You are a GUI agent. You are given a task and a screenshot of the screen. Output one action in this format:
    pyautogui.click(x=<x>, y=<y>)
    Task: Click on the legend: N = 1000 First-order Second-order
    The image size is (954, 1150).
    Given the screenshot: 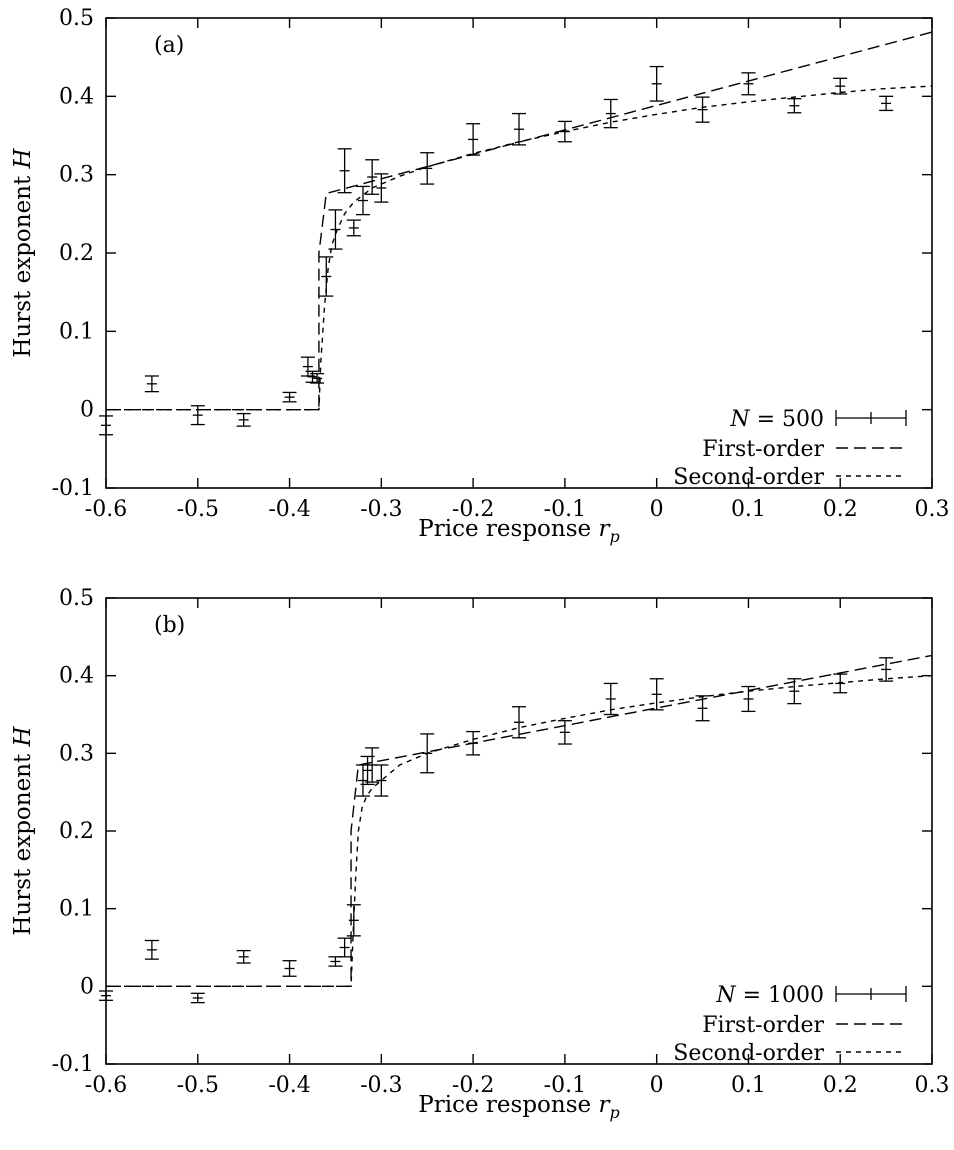 What is the action you would take?
    pyautogui.click(x=790, y=1024)
    